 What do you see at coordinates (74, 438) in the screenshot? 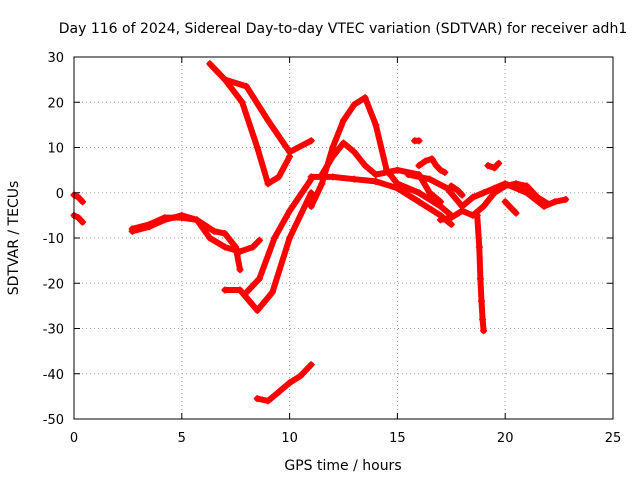
I see `x-tick-label: 0` at bounding box center [74, 438].